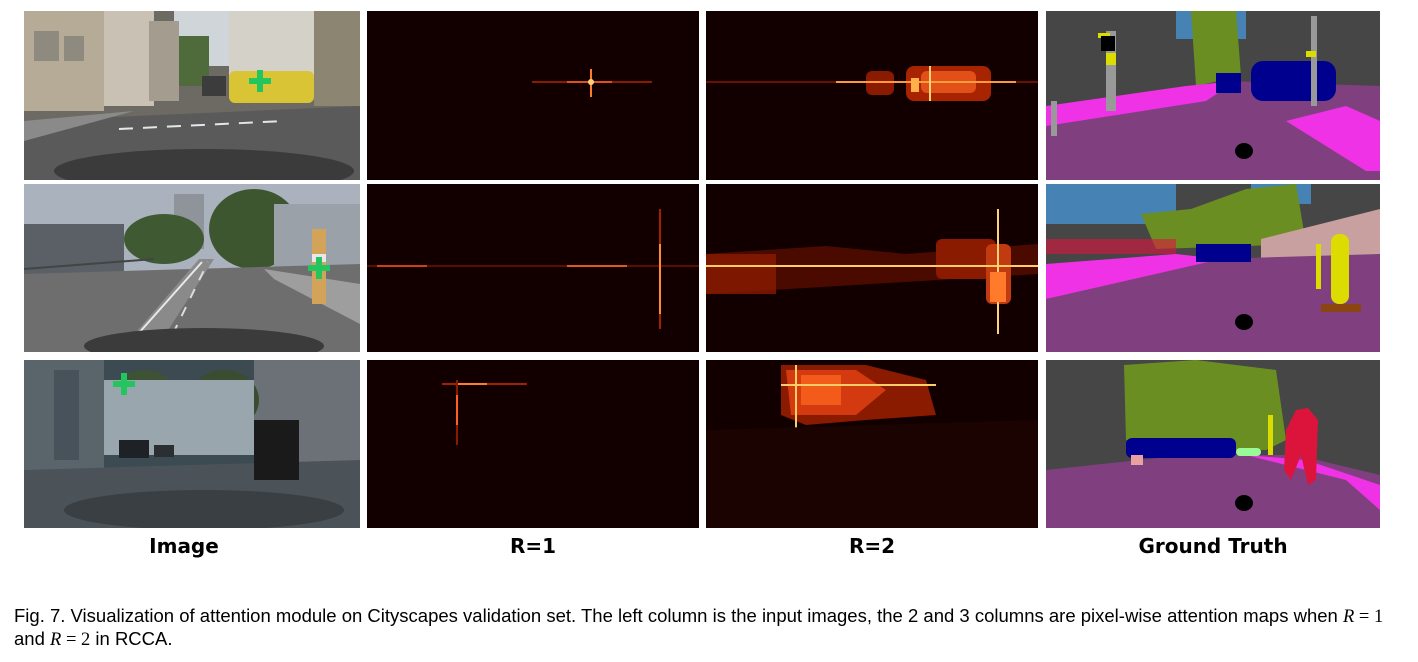 The image size is (1418, 662). I want to click on input-image-row1, so click(192, 95).